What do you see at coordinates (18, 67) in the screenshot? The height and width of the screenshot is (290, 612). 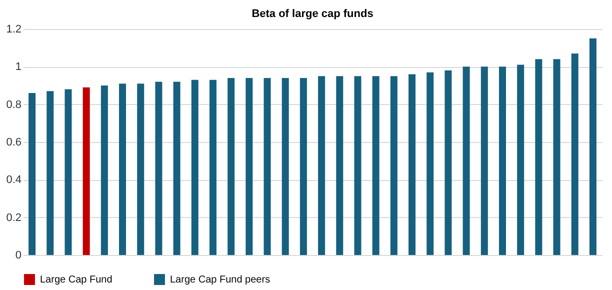 I see `y-tick-label: 1` at bounding box center [18, 67].